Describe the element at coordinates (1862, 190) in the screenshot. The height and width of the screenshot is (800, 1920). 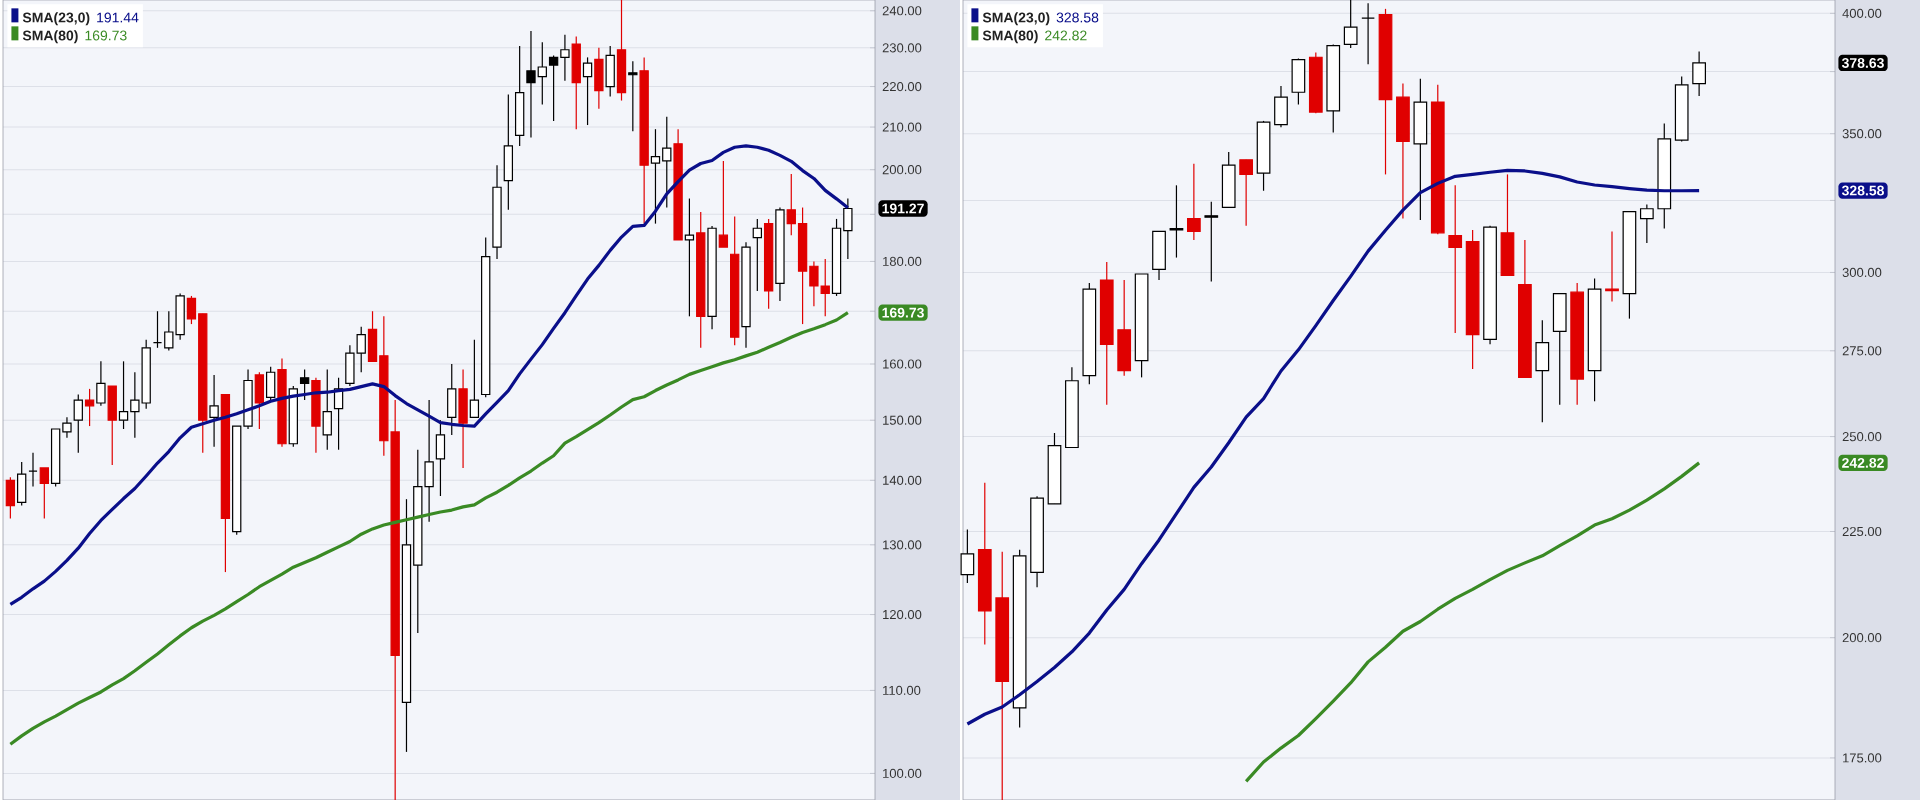
I see `text: 328.58` at that location.